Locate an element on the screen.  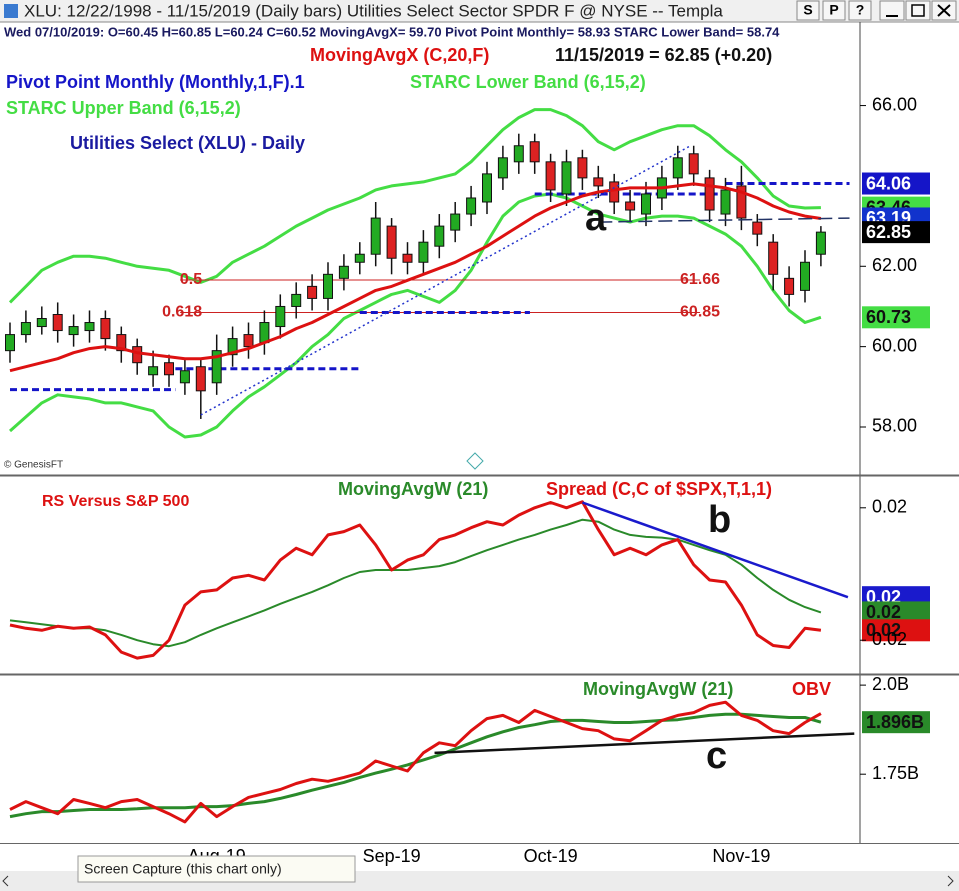
fib-value: 61.66 is located at coordinates (700, 279).